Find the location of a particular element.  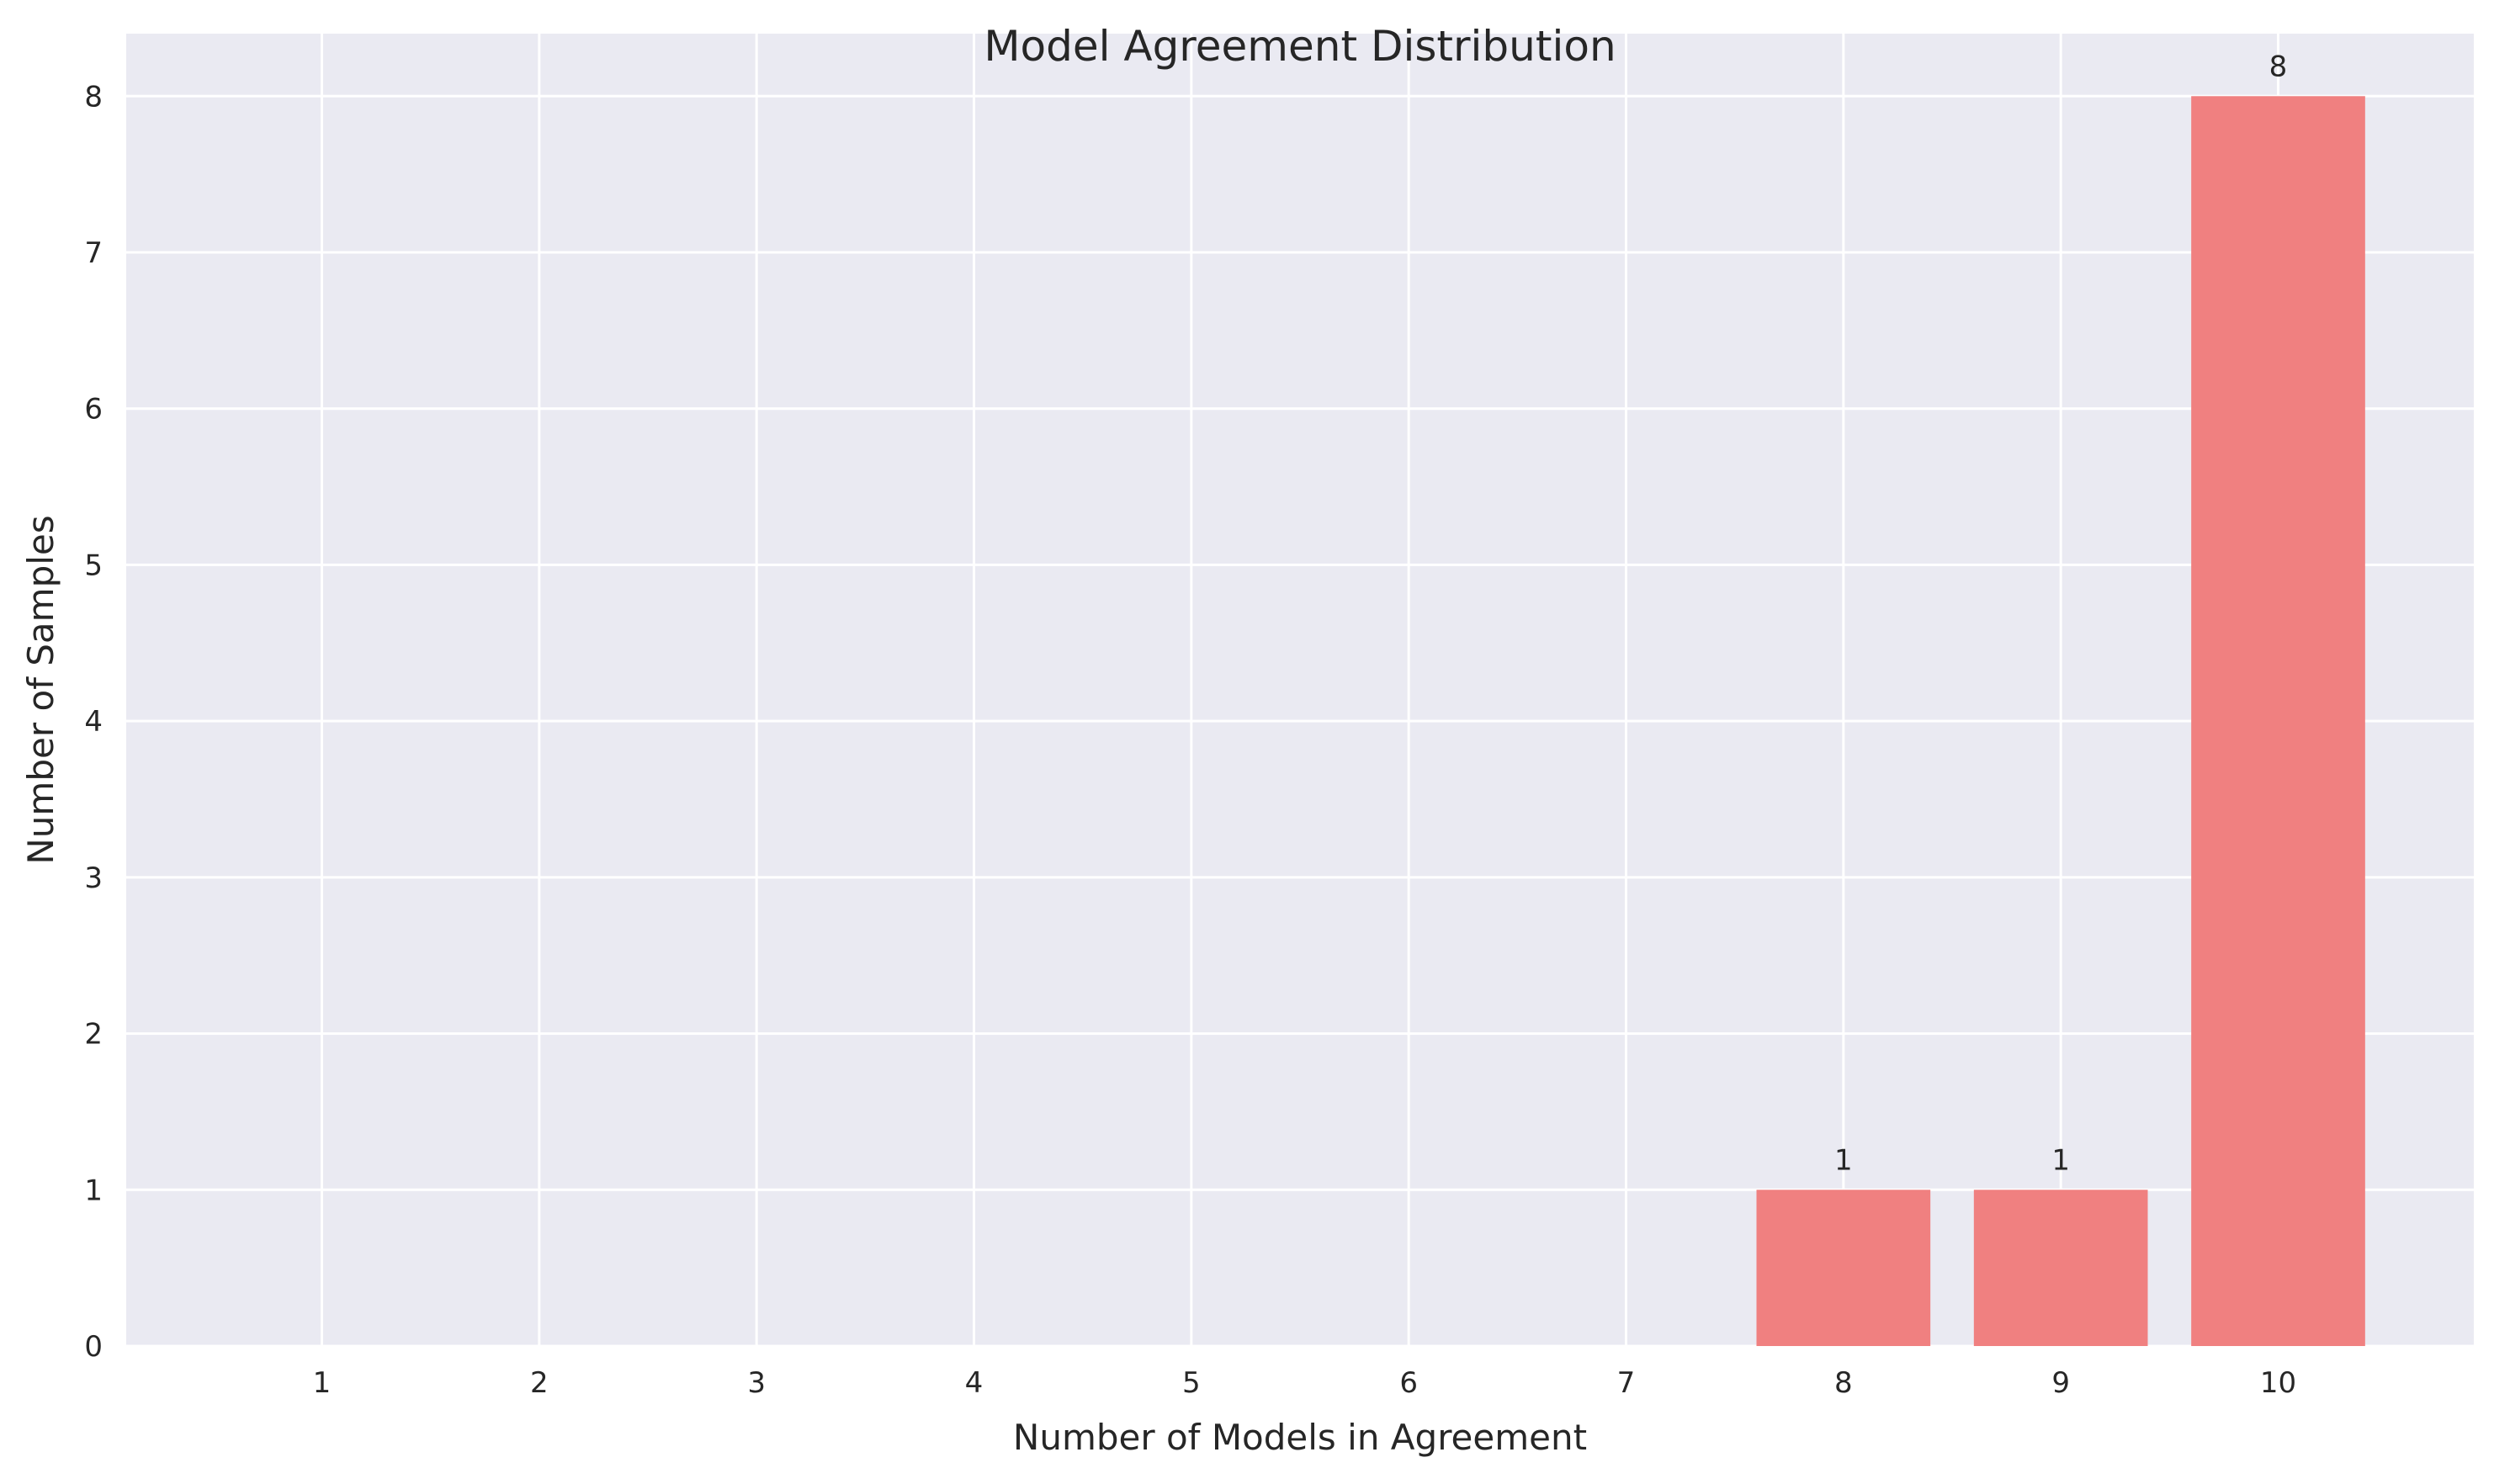

y-tick-label: 4 is located at coordinates (93, 722).